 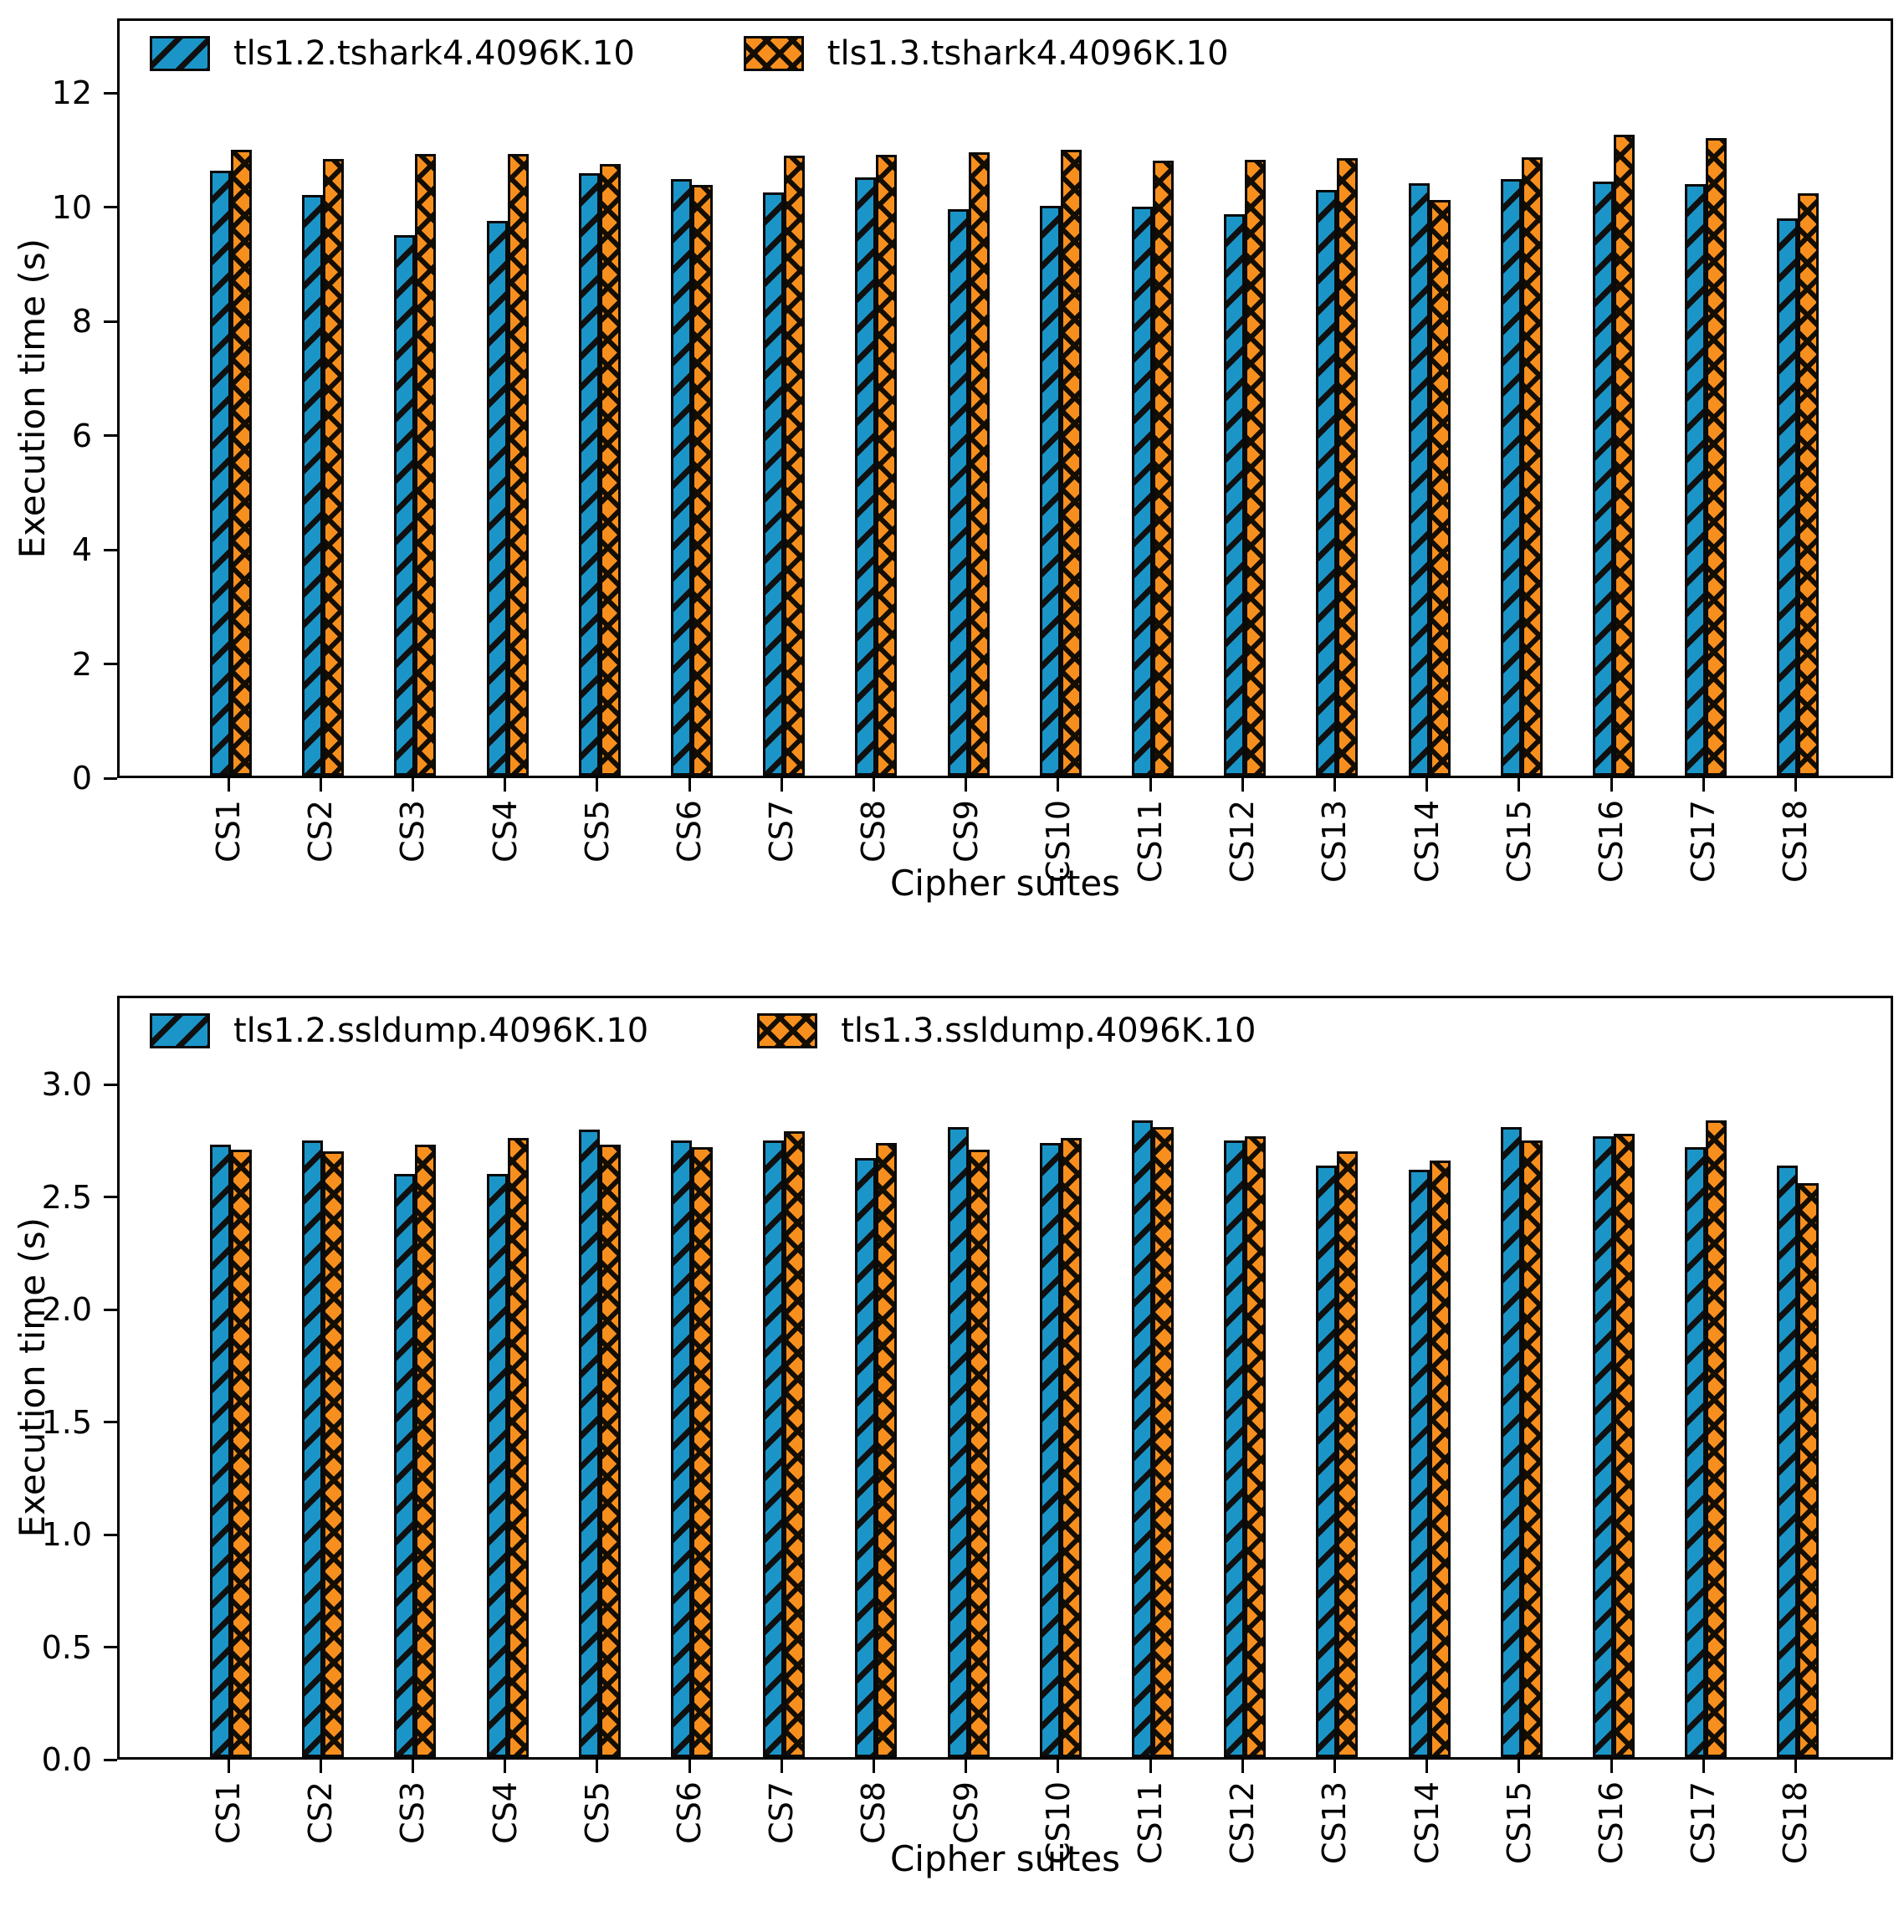 What do you see at coordinates (702, 480) in the screenshot?
I see `bar-series2-cs6` at bounding box center [702, 480].